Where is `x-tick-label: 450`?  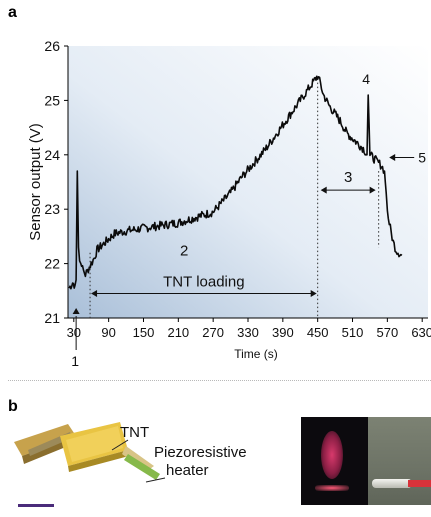 x-tick-label: 450 is located at coordinates (318, 332).